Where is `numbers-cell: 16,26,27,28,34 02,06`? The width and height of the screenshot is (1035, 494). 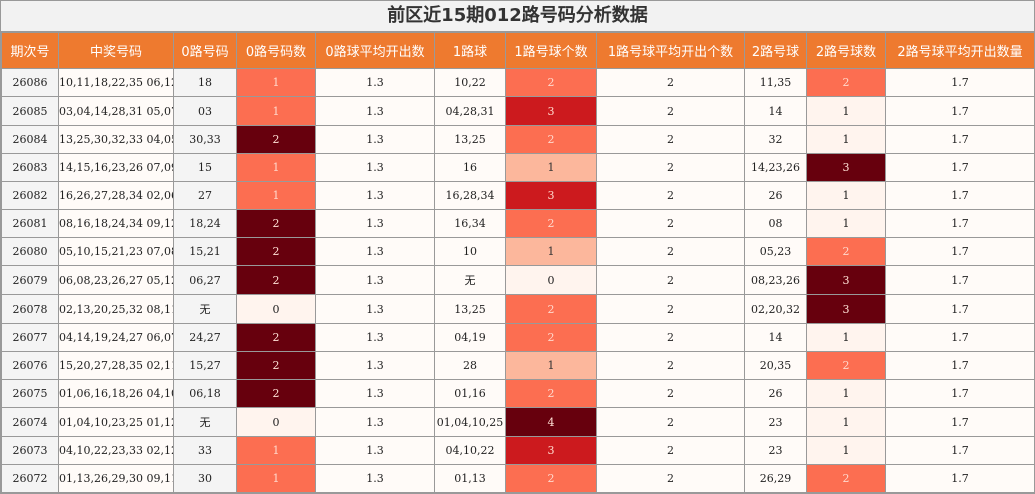 numbers-cell: 16,26,27,28,34 02,06 is located at coordinates (116, 195).